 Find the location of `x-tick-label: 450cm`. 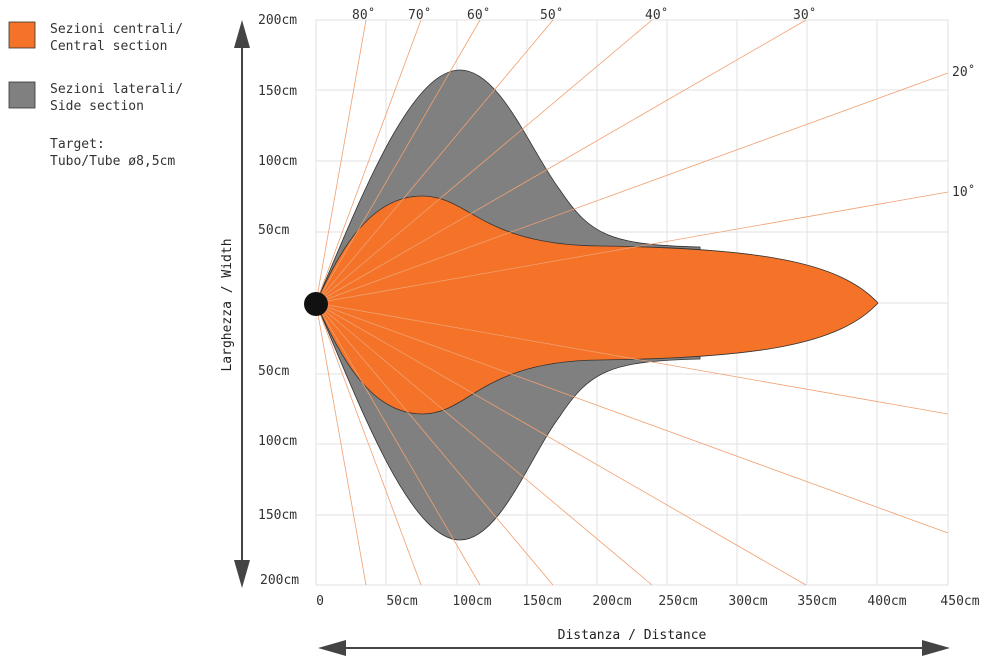

x-tick-label: 450cm is located at coordinates (959, 601).